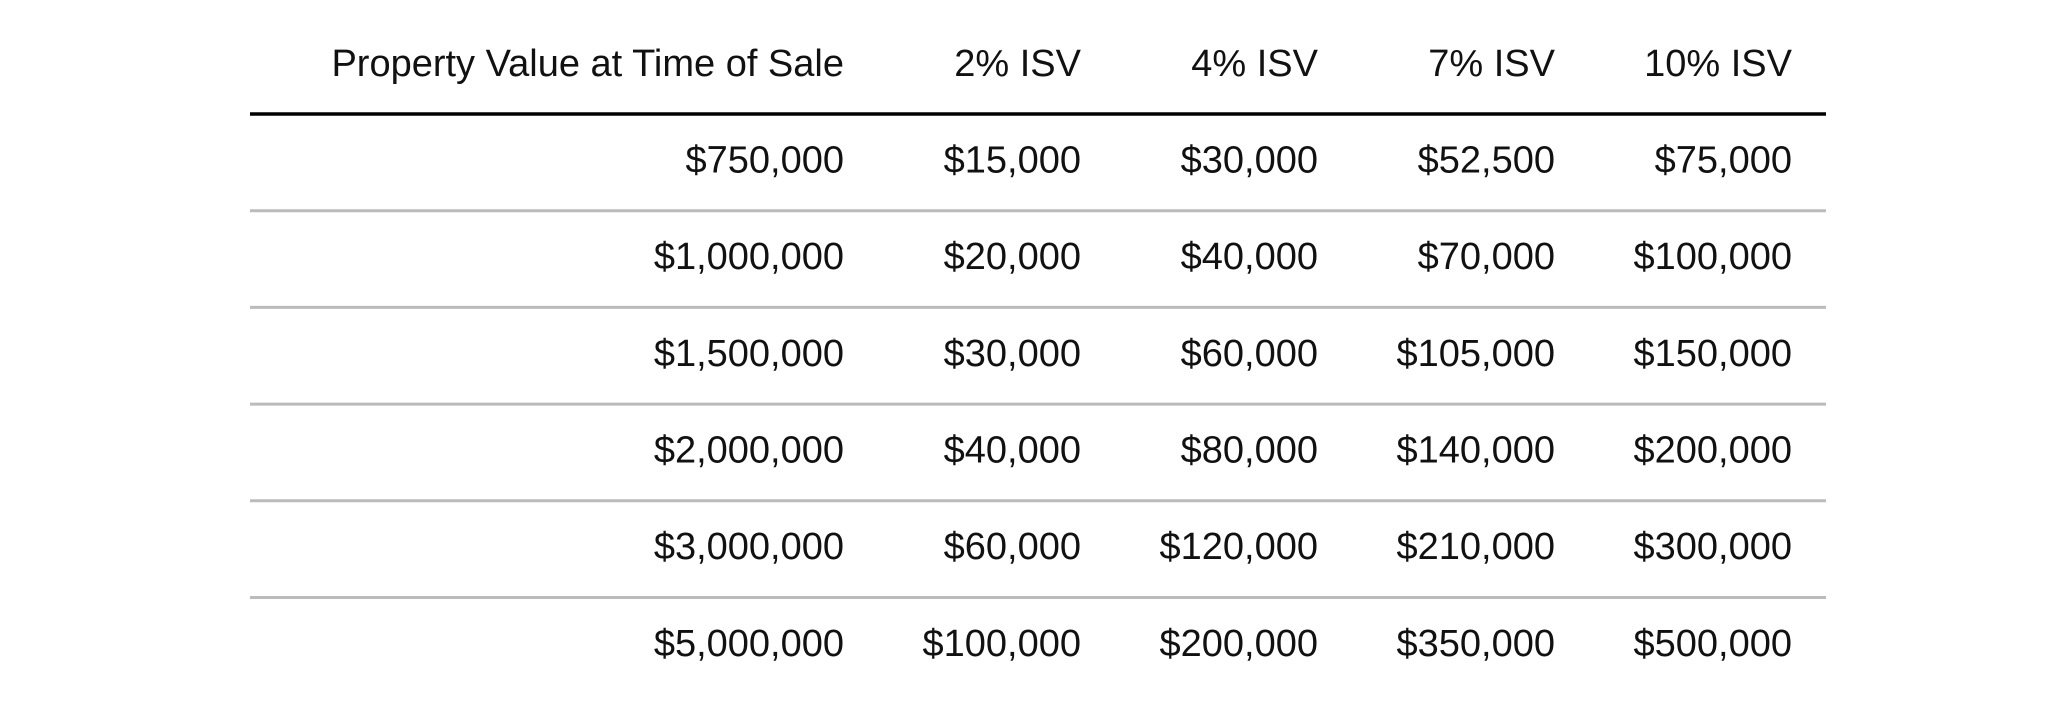 Image resolution: width=2052 pixels, height=715 pixels. What do you see at coordinates (1239, 547) in the screenshot?
I see `cell: $120,000` at bounding box center [1239, 547].